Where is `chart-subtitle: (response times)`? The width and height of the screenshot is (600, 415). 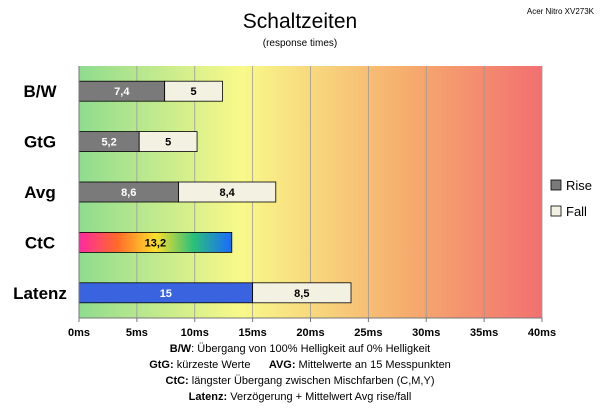
chart-subtitle: (response times) is located at coordinates (300, 43).